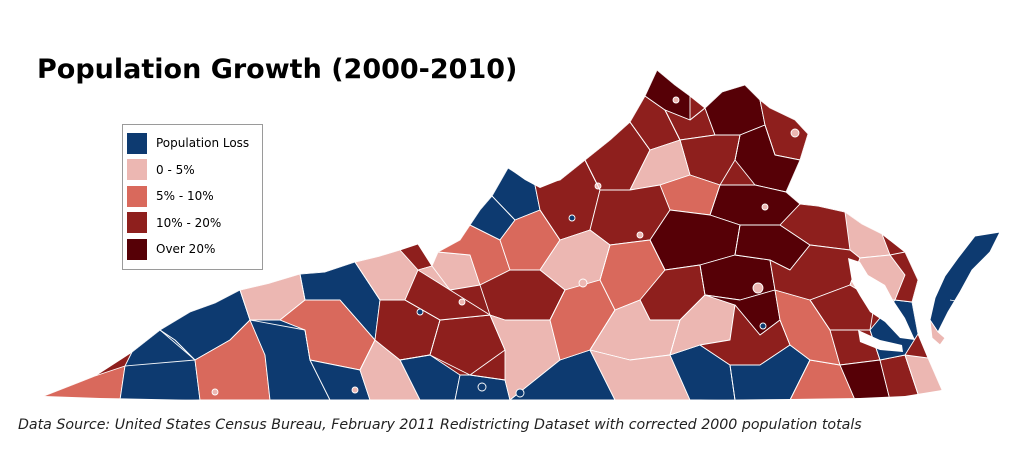 The width and height of the screenshot is (1024, 463). I want to click on city-charlottesville, so click(640, 235).